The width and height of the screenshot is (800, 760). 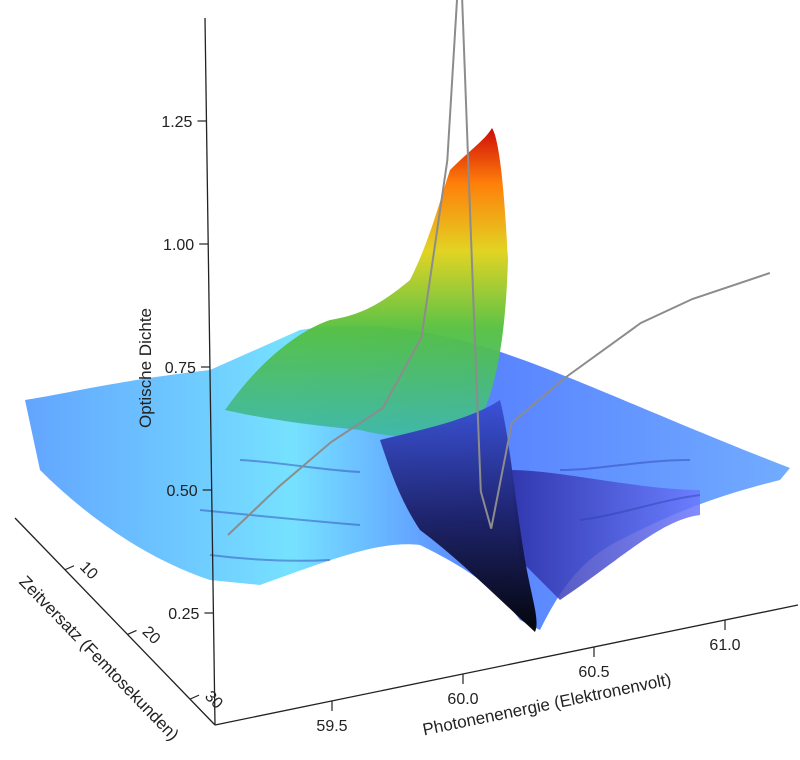 What do you see at coordinates (366, 282) in the screenshot?
I see `surface-peak-ridge` at bounding box center [366, 282].